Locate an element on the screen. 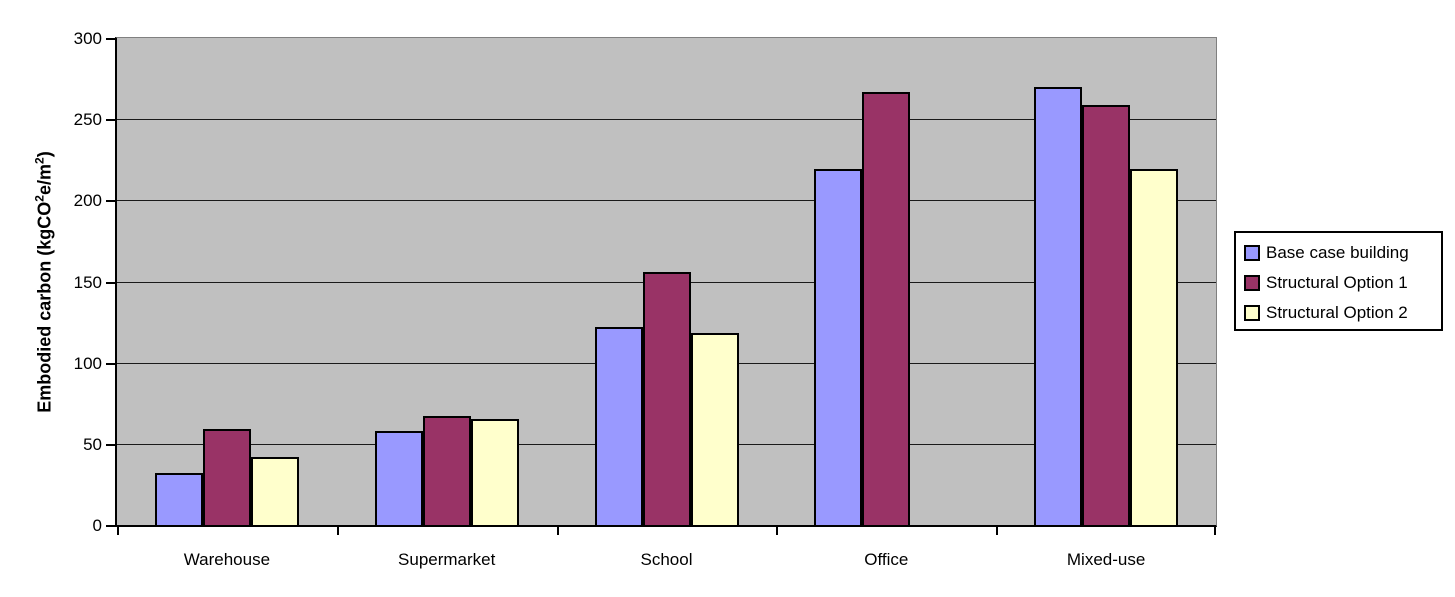  legend-item-1: Base case building is located at coordinates (1342, 253).